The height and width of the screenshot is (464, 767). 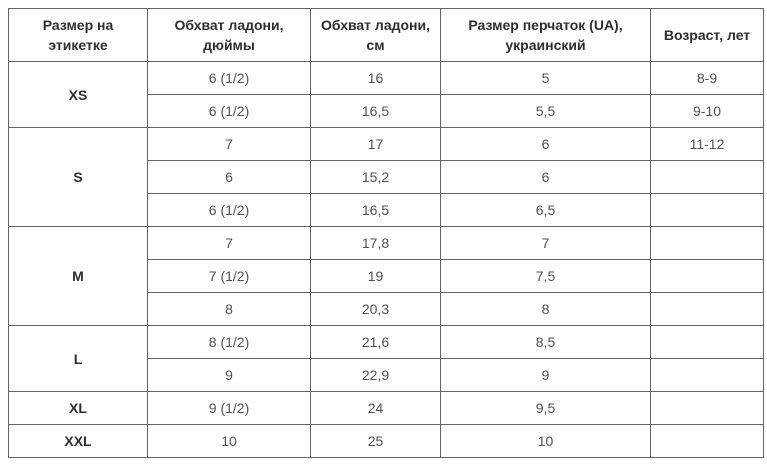 What do you see at coordinates (375, 35) in the screenshot?
I see `column-header-palm-cm: Обхват ладони, см` at bounding box center [375, 35].